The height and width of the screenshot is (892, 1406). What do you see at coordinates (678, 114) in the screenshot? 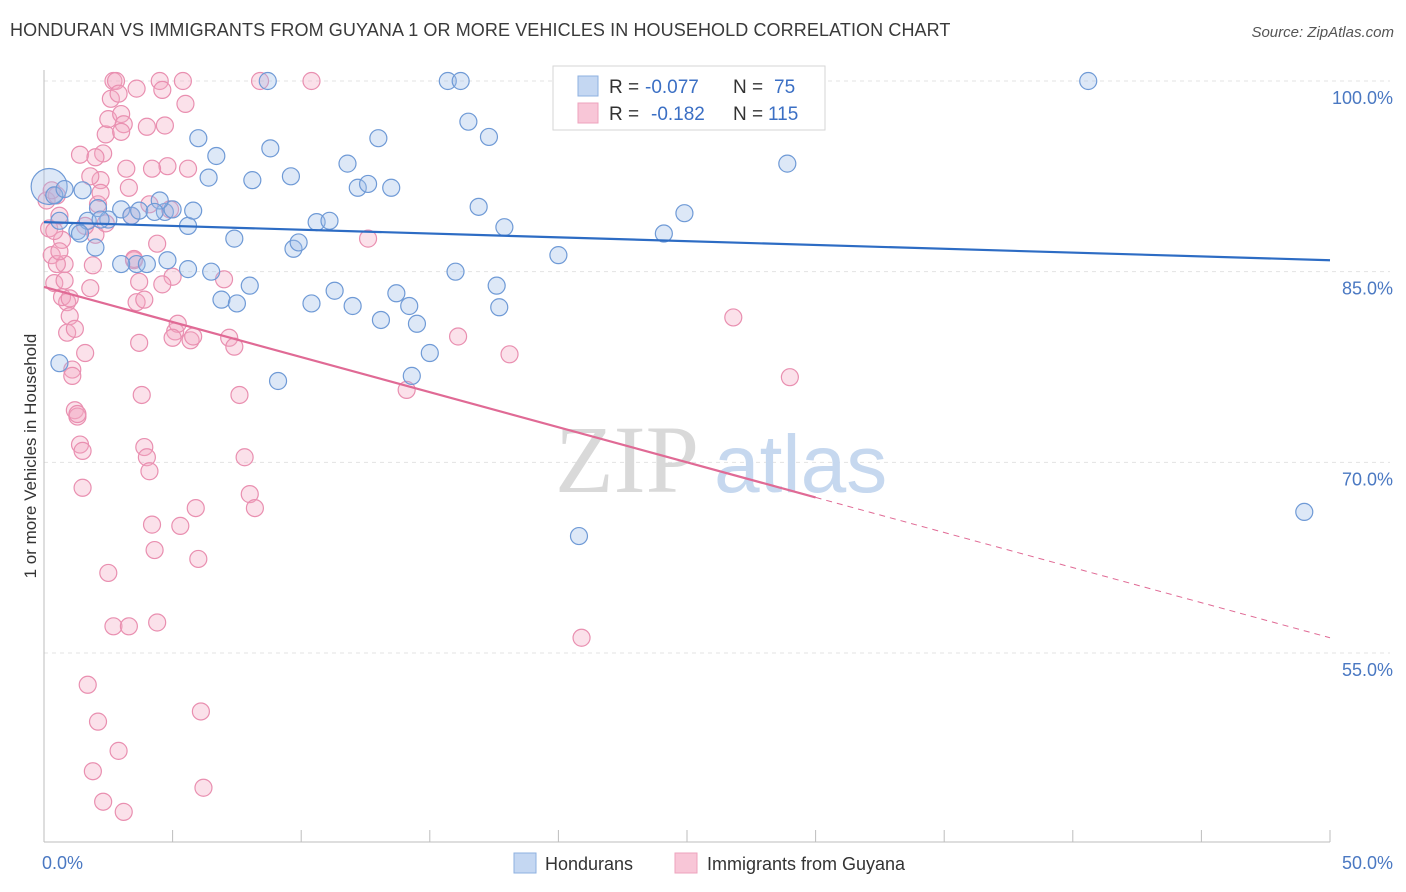
I see `legend-r-value-2: -0.182` at bounding box center [678, 114].